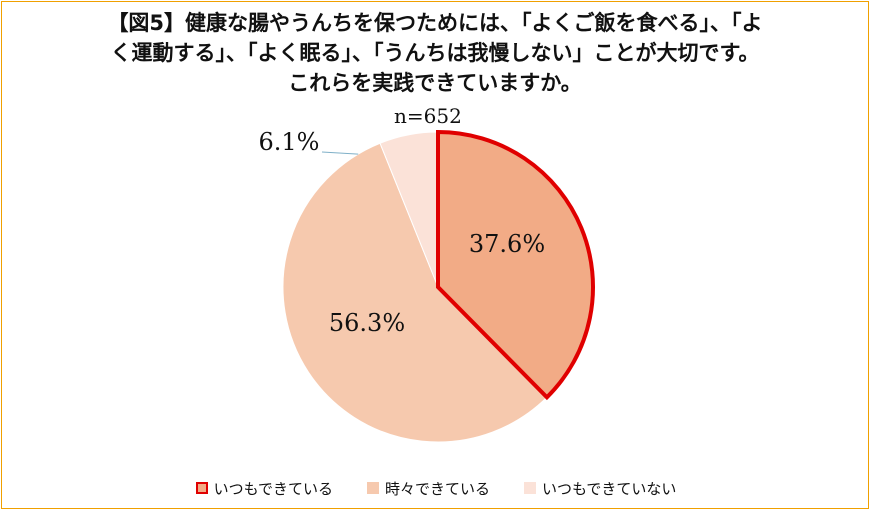 This screenshot has height=512, width=872. What do you see at coordinates (515, 265) in the screenshot?
I see `highlight-border` at bounding box center [515, 265].